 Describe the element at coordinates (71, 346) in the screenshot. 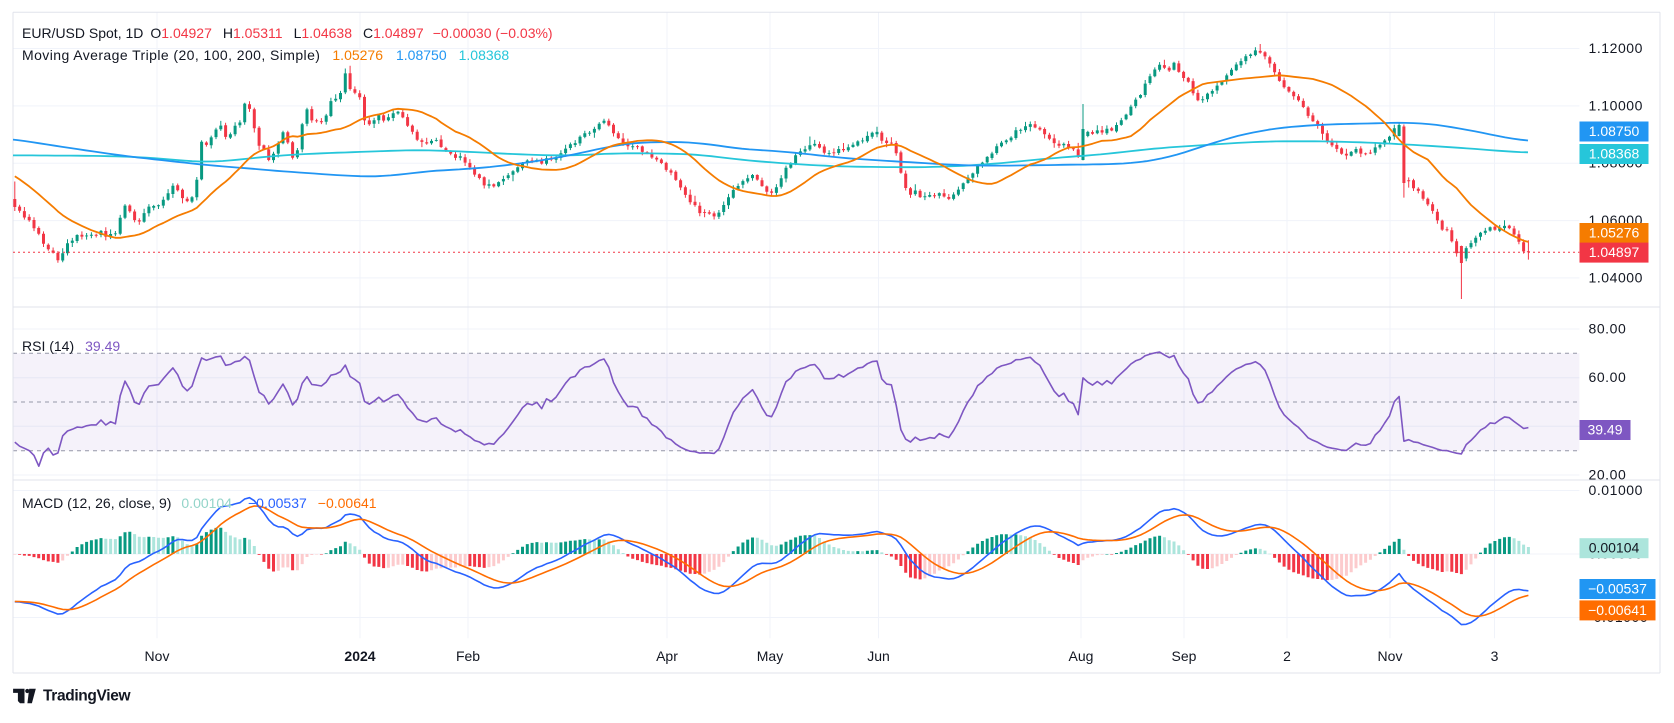

I see `svg-text:RSI (14)39.49: RSI (14) 39.49` at that location.